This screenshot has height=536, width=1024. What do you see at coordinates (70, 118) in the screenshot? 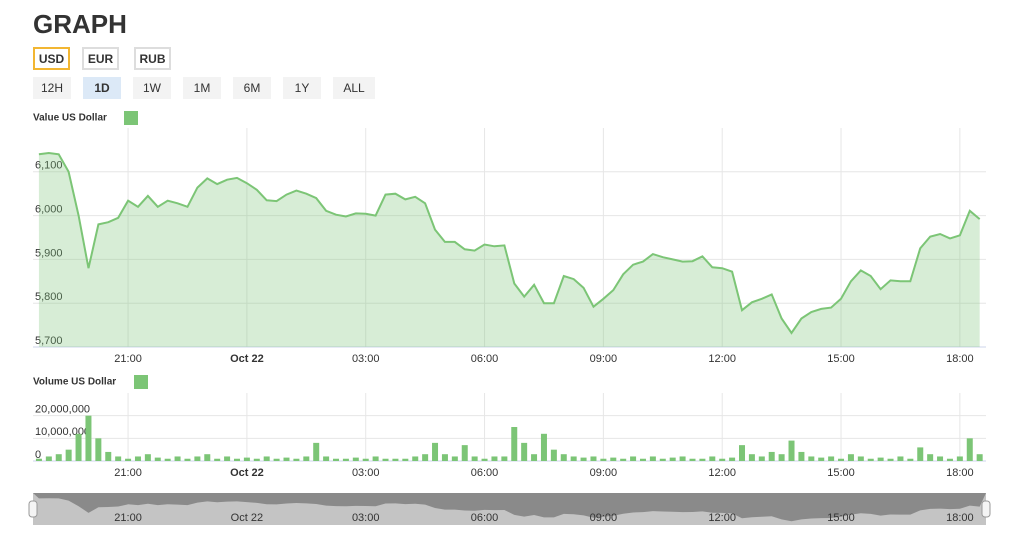
I see `legend-label: Value US Dollar` at bounding box center [70, 118].